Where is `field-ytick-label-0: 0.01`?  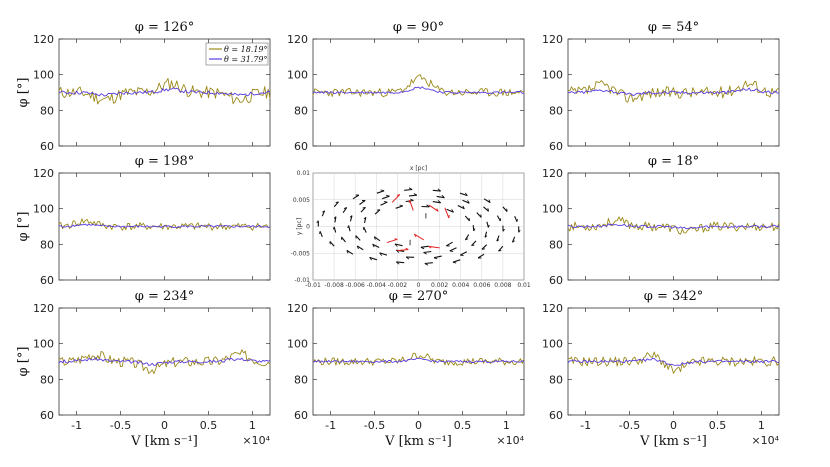 field-ytick-label-0: 0.01 is located at coordinates (304, 173).